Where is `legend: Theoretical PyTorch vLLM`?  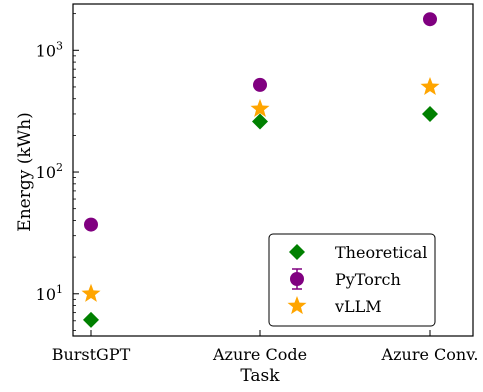
legend: Theoretical PyTorch vLLM is located at coordinates (352, 280).